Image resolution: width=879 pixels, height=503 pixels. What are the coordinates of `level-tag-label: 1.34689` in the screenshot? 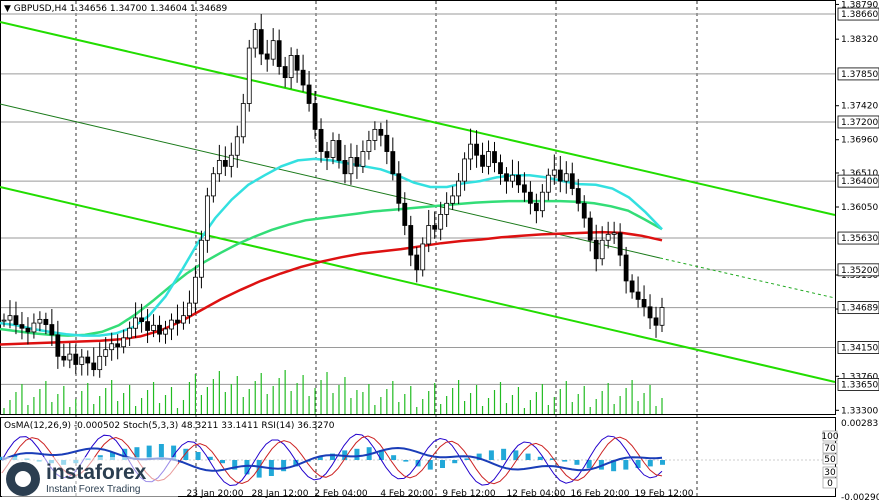 It's located at (859, 309).